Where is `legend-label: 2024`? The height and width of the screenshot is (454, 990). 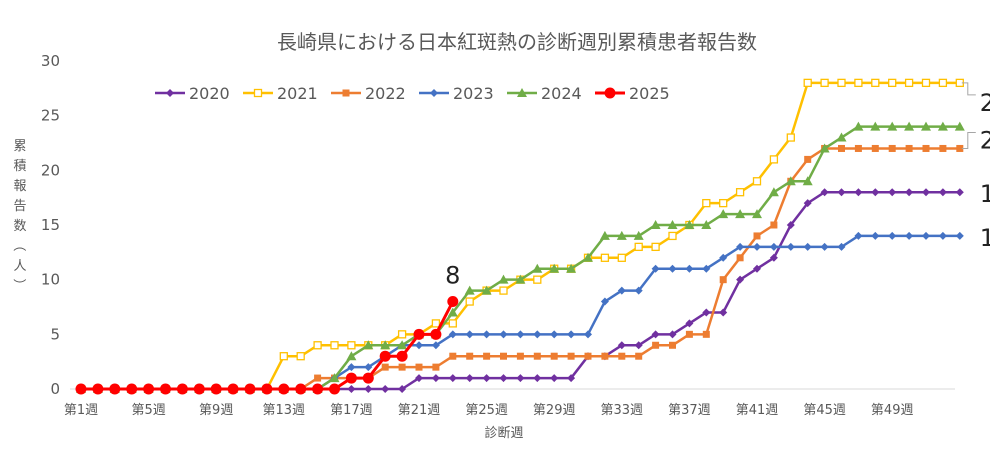 legend-label: 2024 is located at coordinates (561, 93).